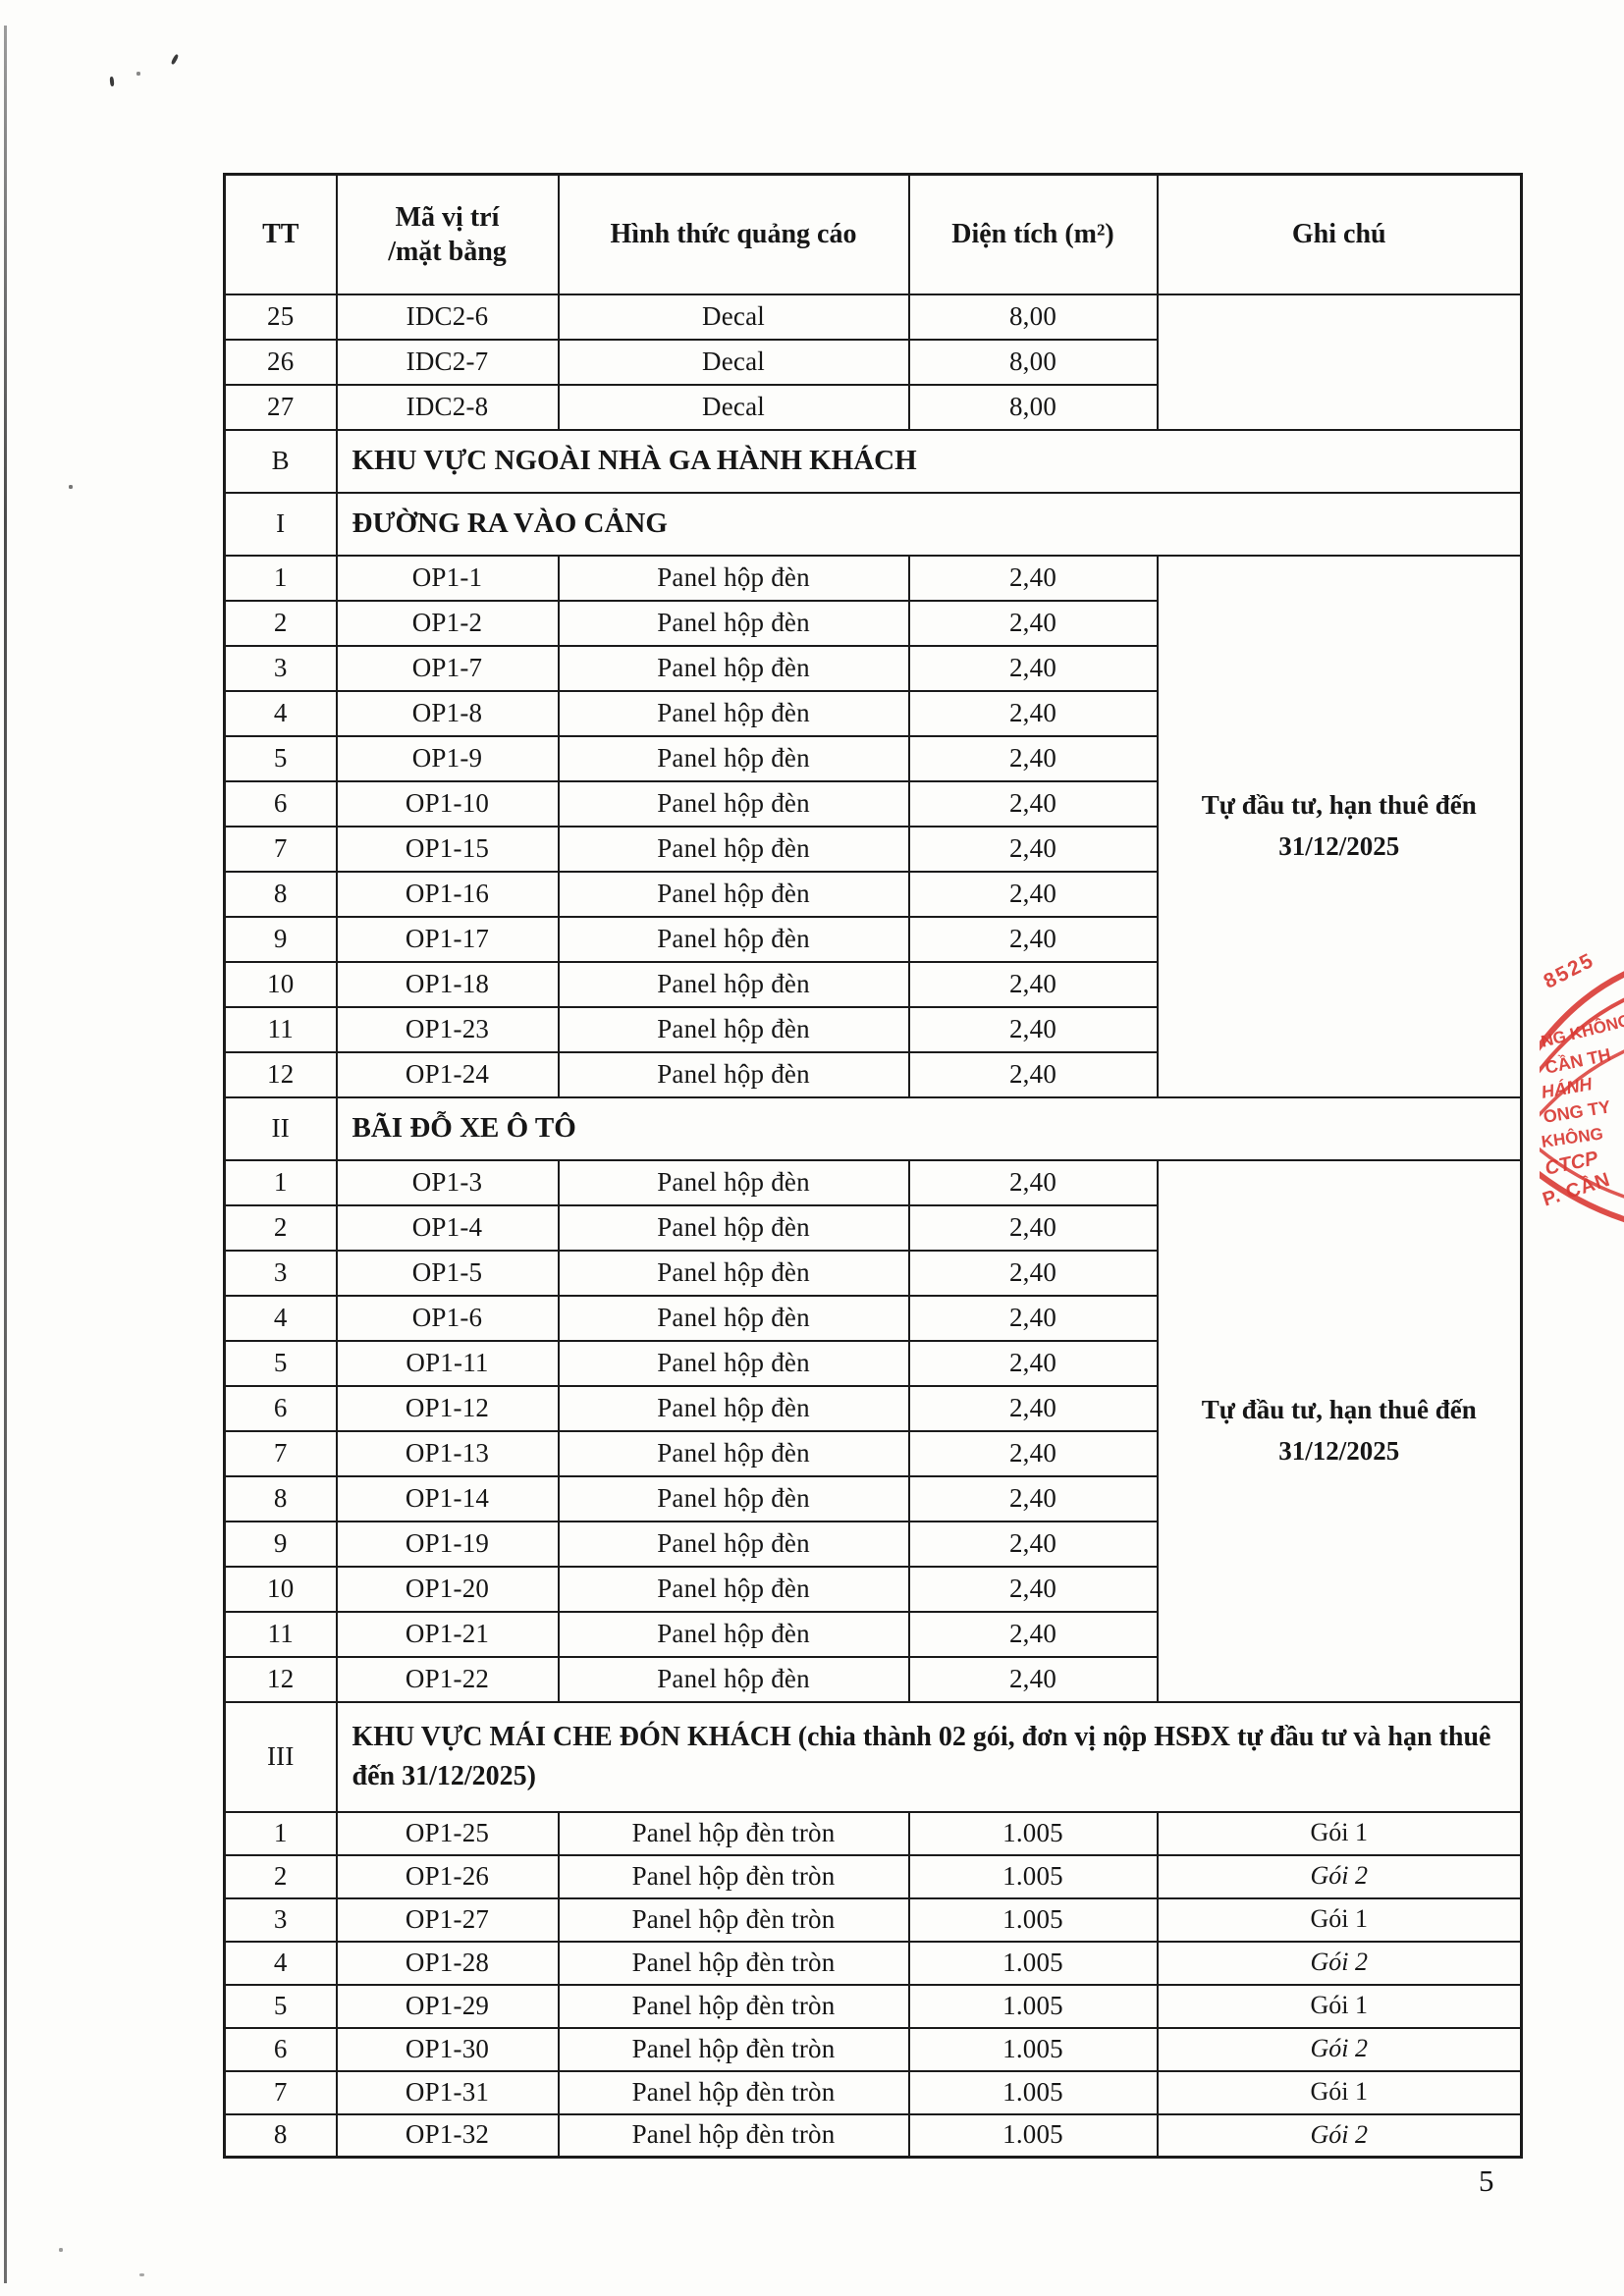 The image size is (1624, 2296). I want to click on section-title-cell: KHU VỰC NGOÀI NHÀ GA HÀNH KHÁCH, so click(929, 461).